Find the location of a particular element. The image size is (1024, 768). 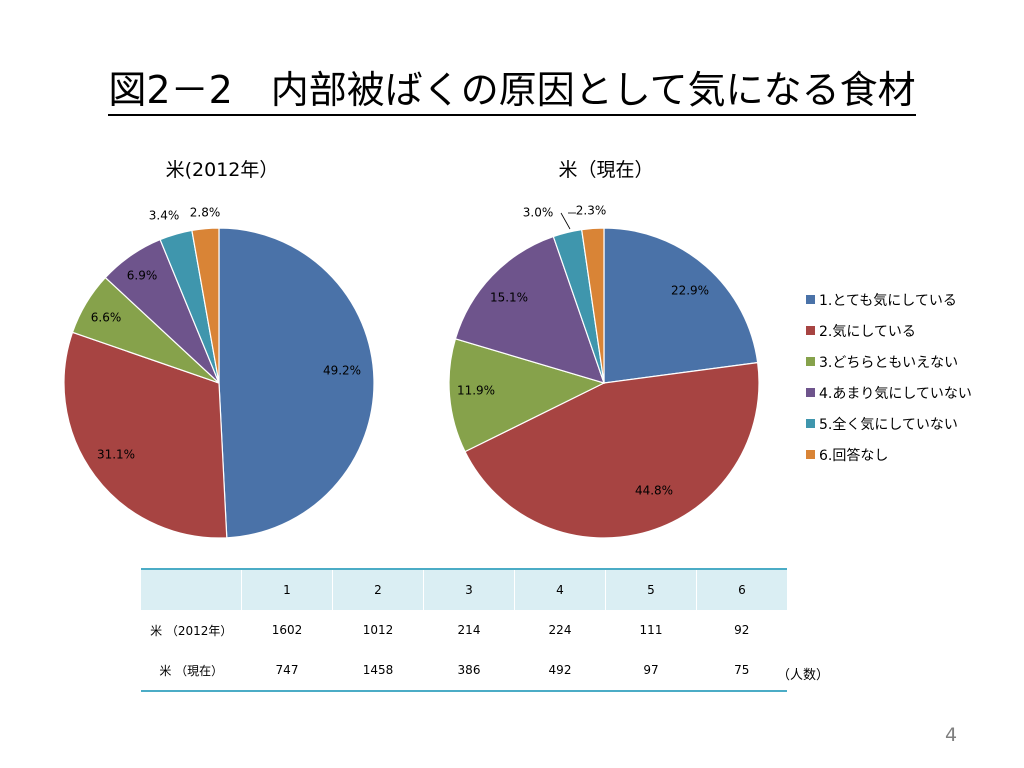

data-label: 3.4% is located at coordinates (164, 216).